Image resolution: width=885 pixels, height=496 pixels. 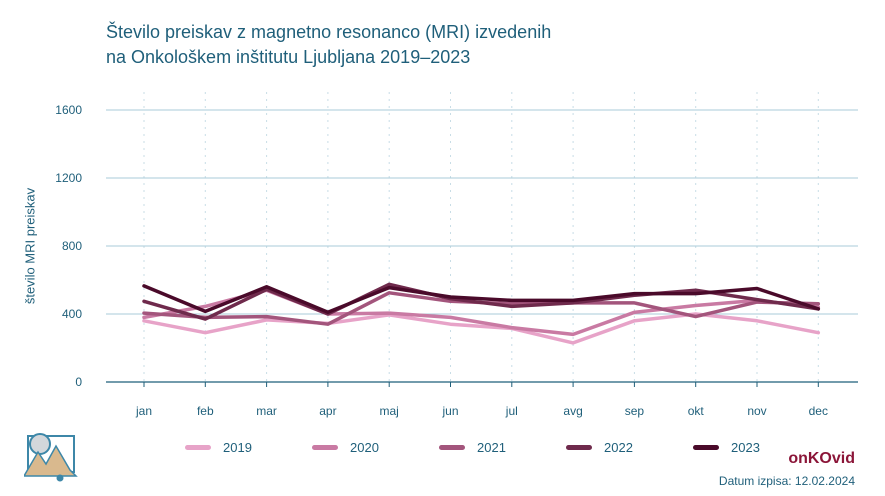 What do you see at coordinates (51, 457) in the screenshot?
I see `onkovid-logo-icon` at bounding box center [51, 457].